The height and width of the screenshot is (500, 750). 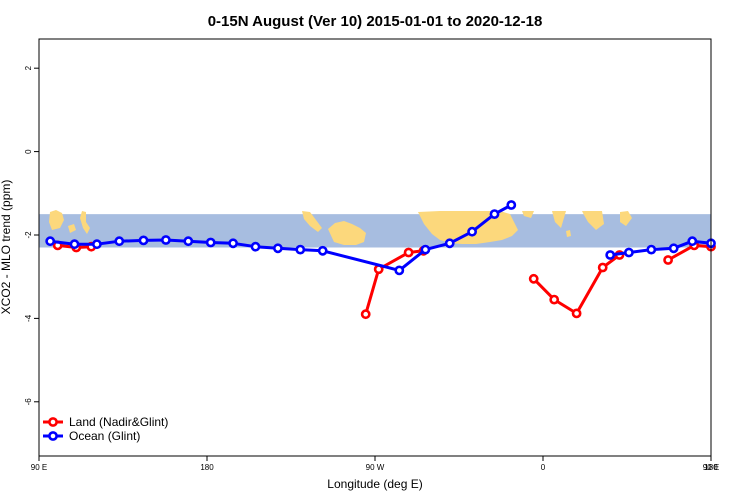 I want to click on land-new-guinea, so click(x=72, y=228).